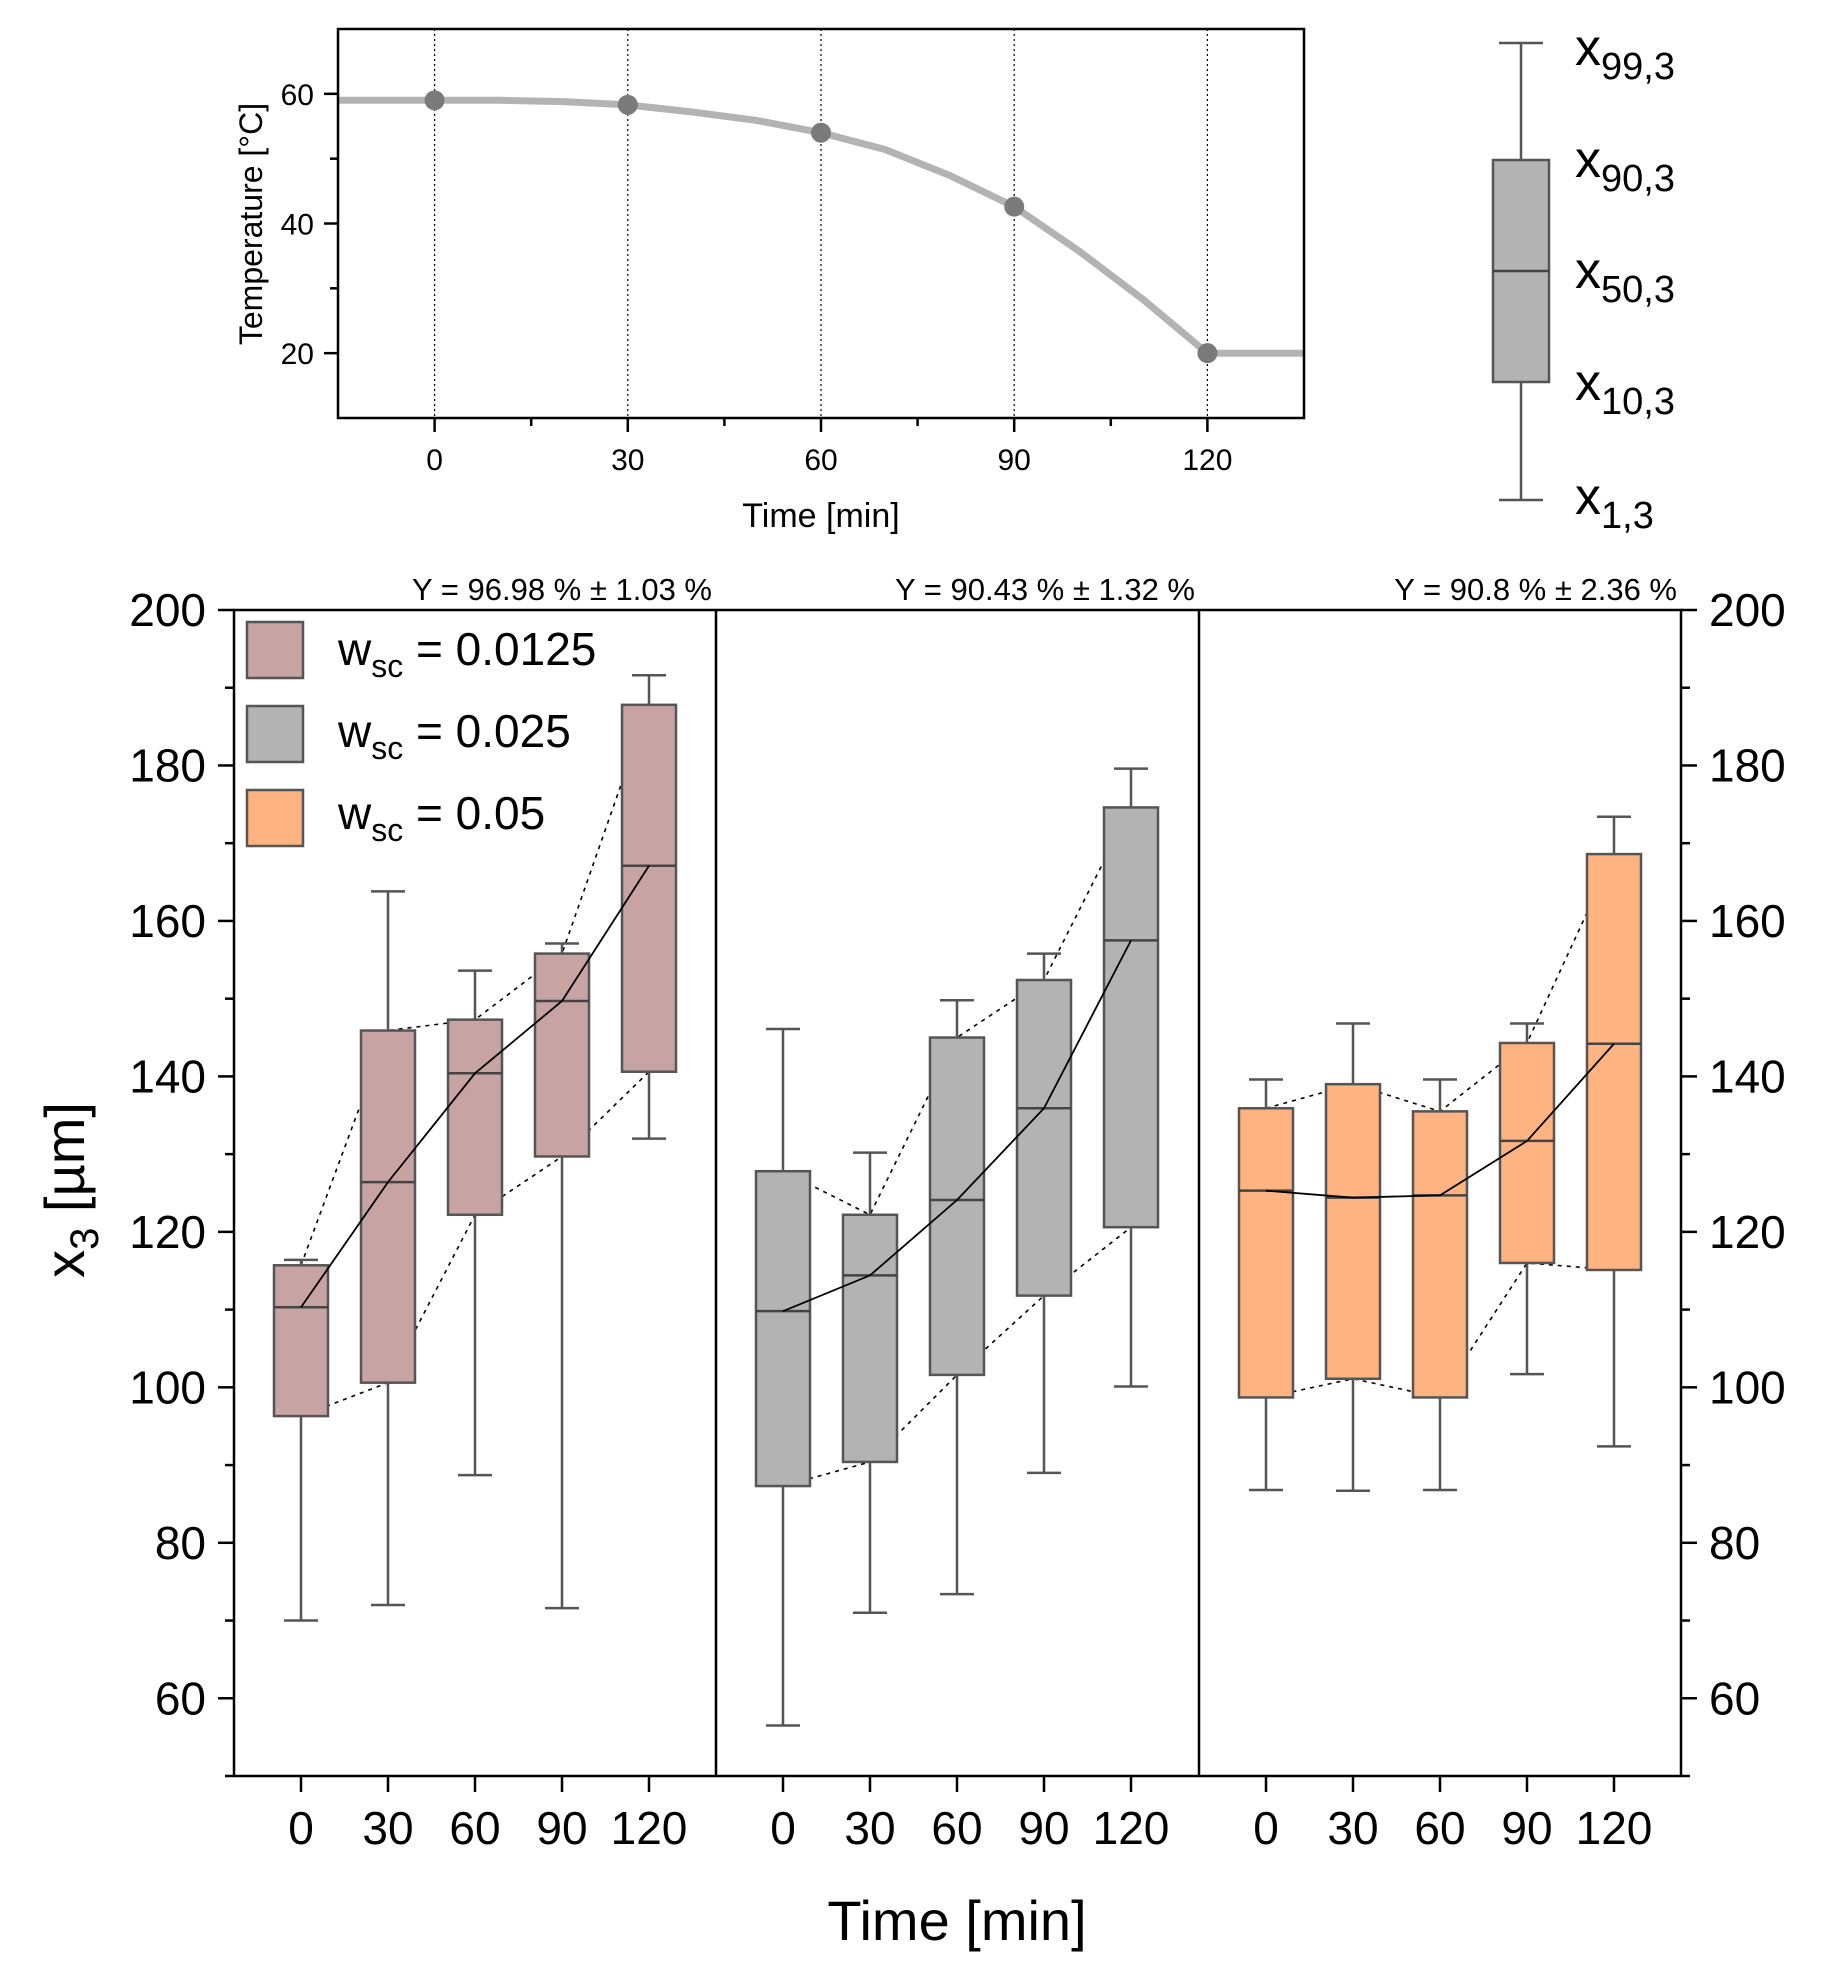 This screenshot has width=1842, height=1983. I want to click on y-tick-label-left: 180, so click(167, 765).